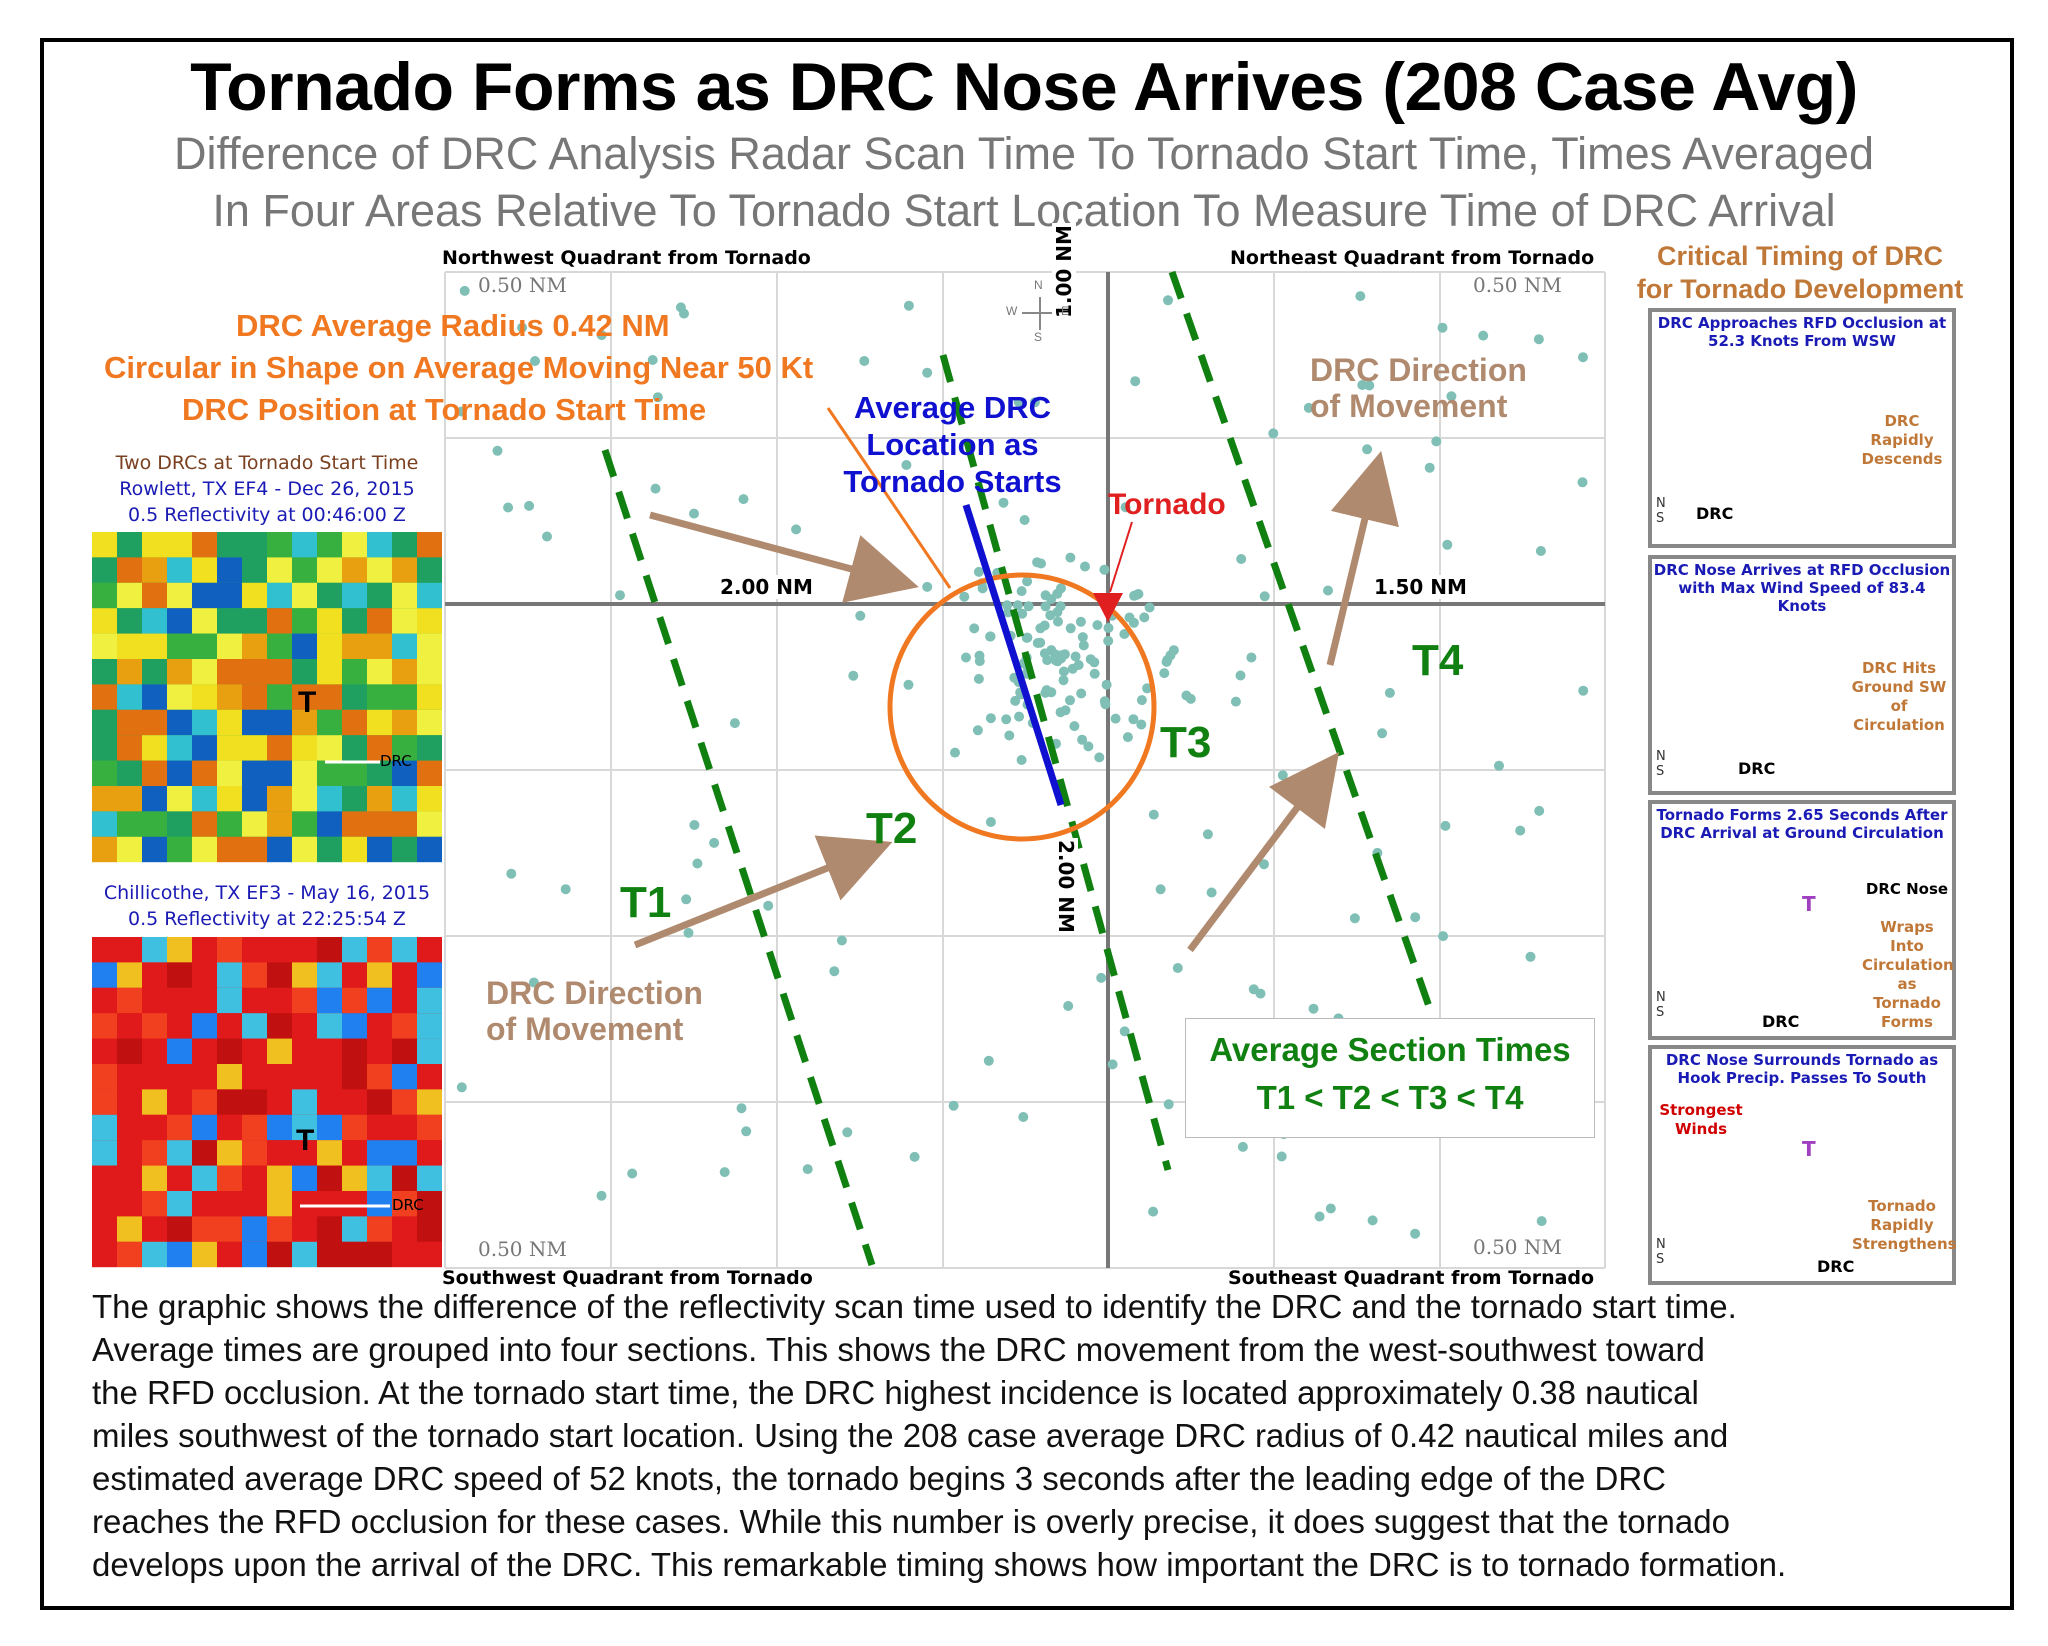  Describe the element at coordinates (305, 1140) in the screenshot. I see `radar-2-tornado-marker: T` at that location.